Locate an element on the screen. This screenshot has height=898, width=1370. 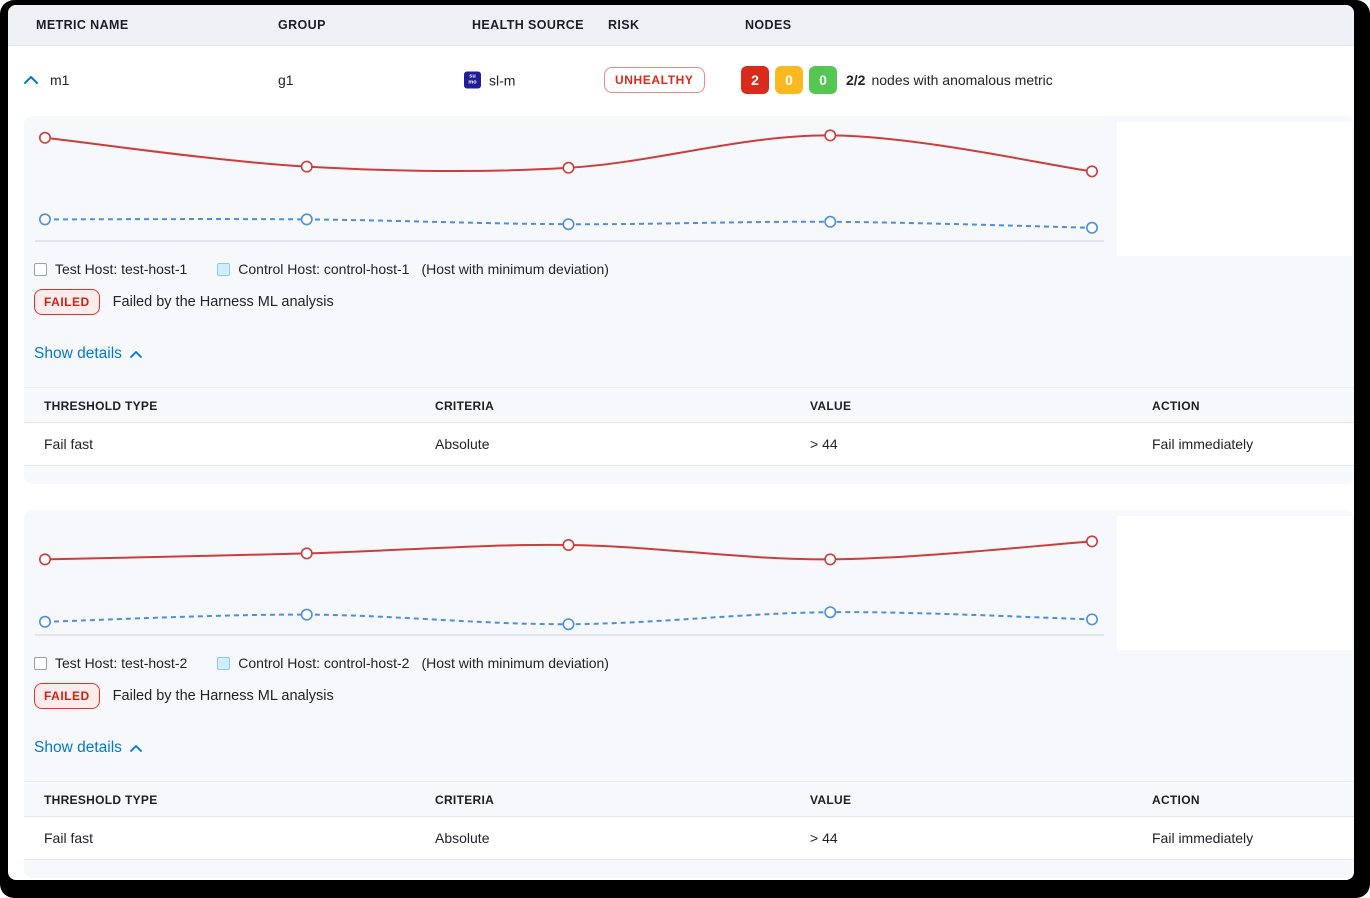
column-nodes: NODES is located at coordinates (768, 25).